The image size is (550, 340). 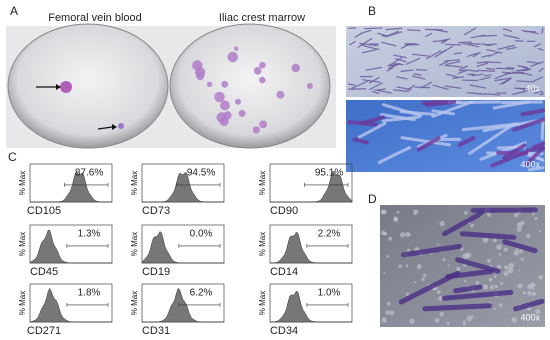 I want to click on panel-label: D, so click(x=372, y=199).